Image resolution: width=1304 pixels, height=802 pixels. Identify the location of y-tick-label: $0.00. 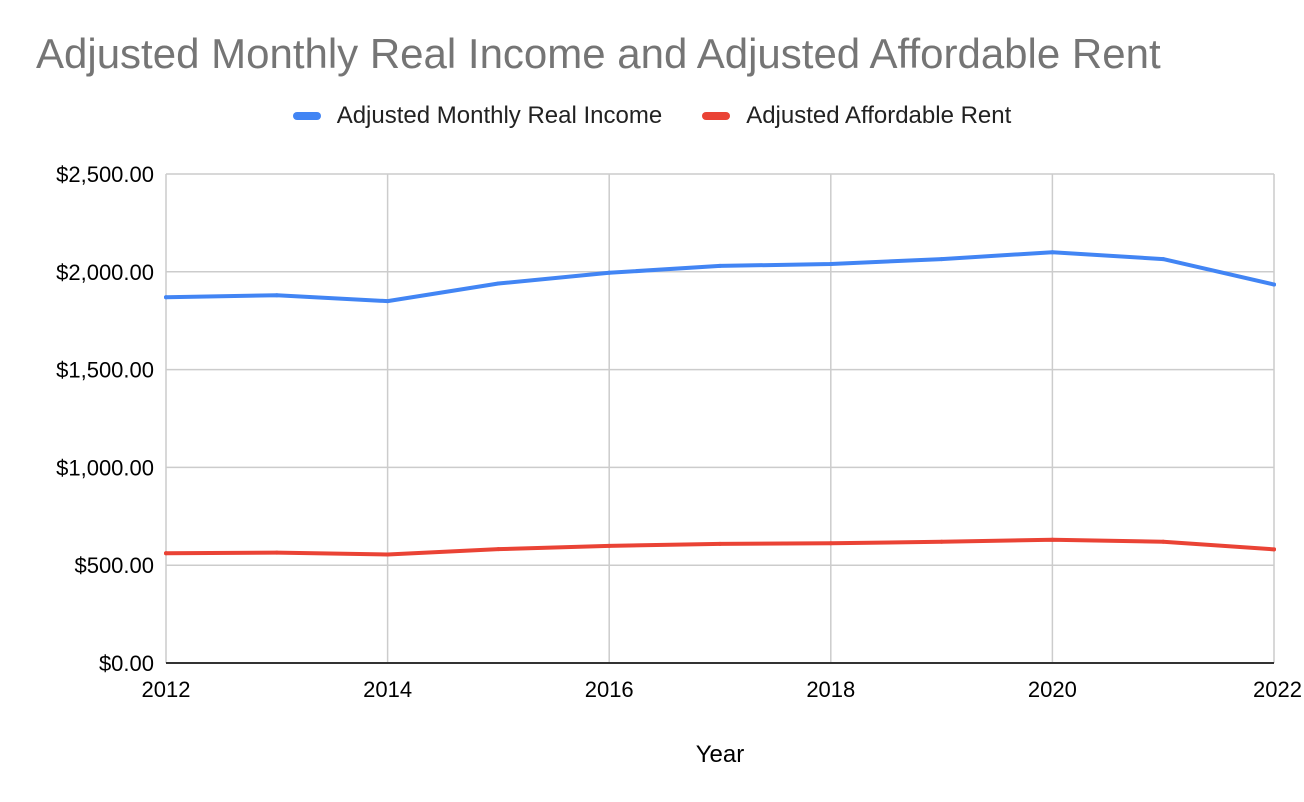
(126, 663).